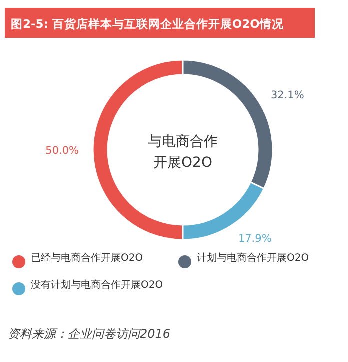 The image size is (348, 362). I want to click on chart-title: 图2-5: 百货店样本与互联网企业合作开展O2O情况, so click(148, 24).